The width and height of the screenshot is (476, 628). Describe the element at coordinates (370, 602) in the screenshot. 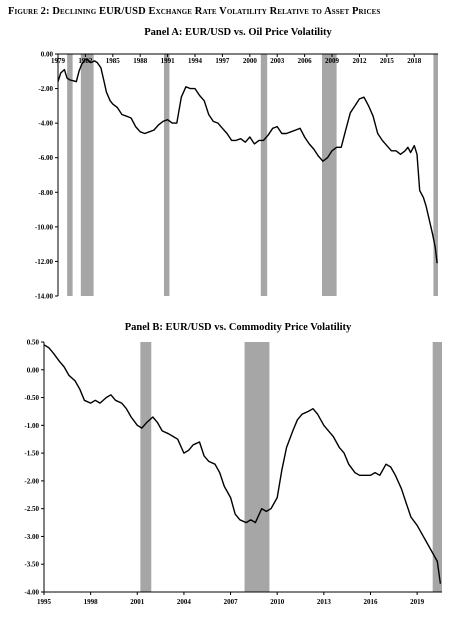

I see `panel-b-x-tick-label: 2016` at that location.